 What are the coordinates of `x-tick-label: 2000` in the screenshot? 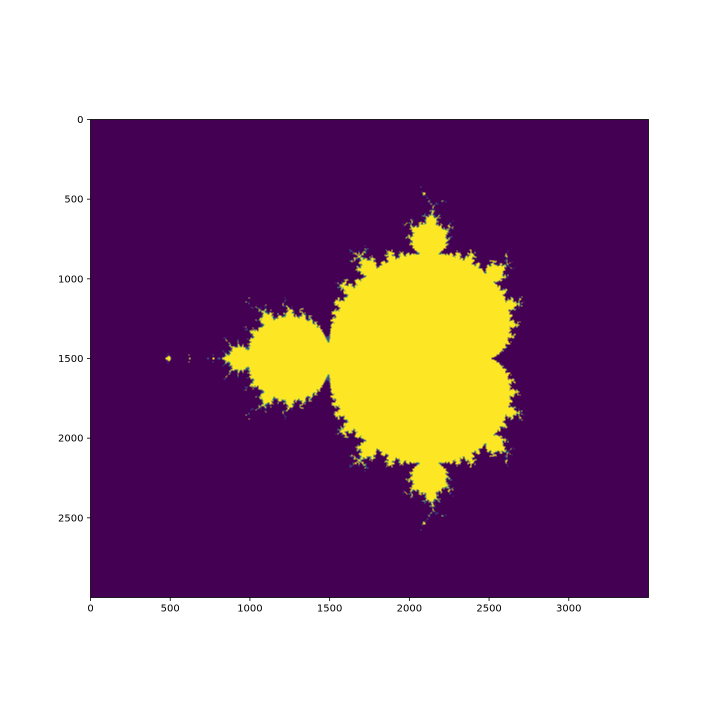 It's located at (409, 609).